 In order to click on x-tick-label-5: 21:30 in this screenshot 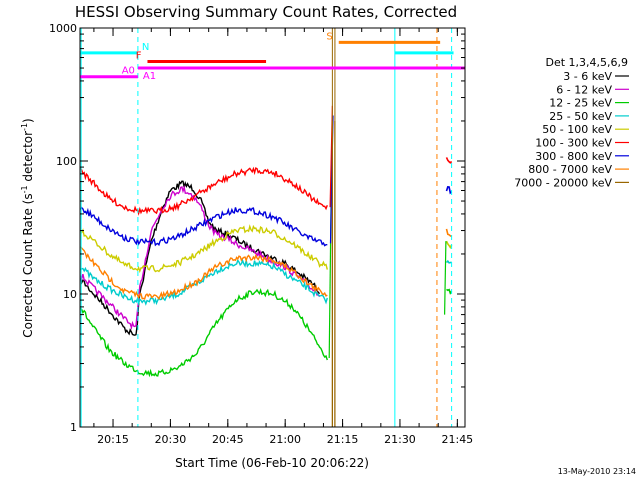, I will do `click(400, 439)`.